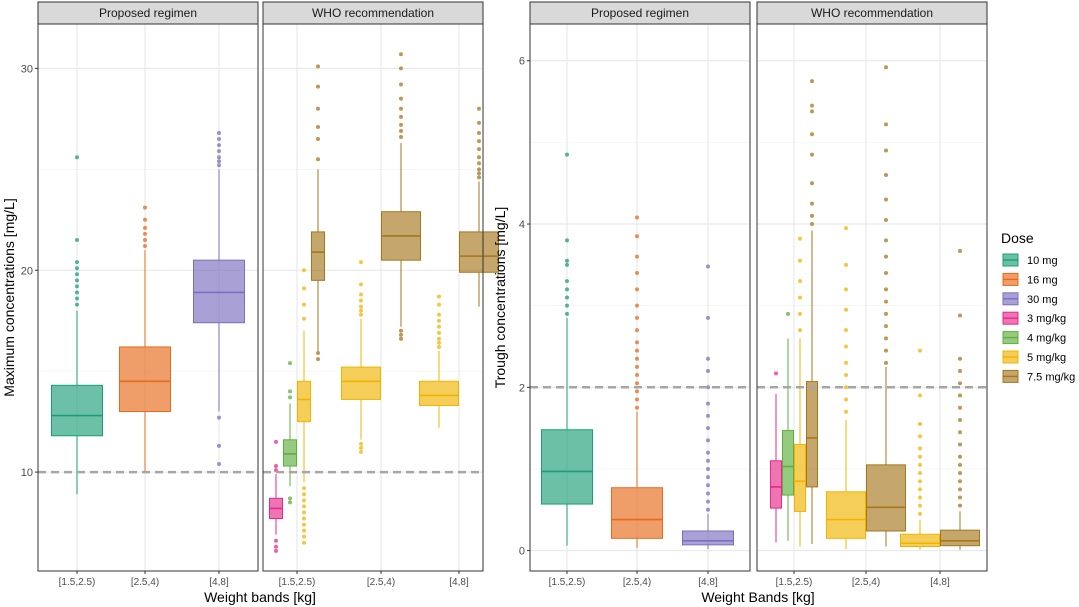  I want to click on legend-key, so click(1010, 279).